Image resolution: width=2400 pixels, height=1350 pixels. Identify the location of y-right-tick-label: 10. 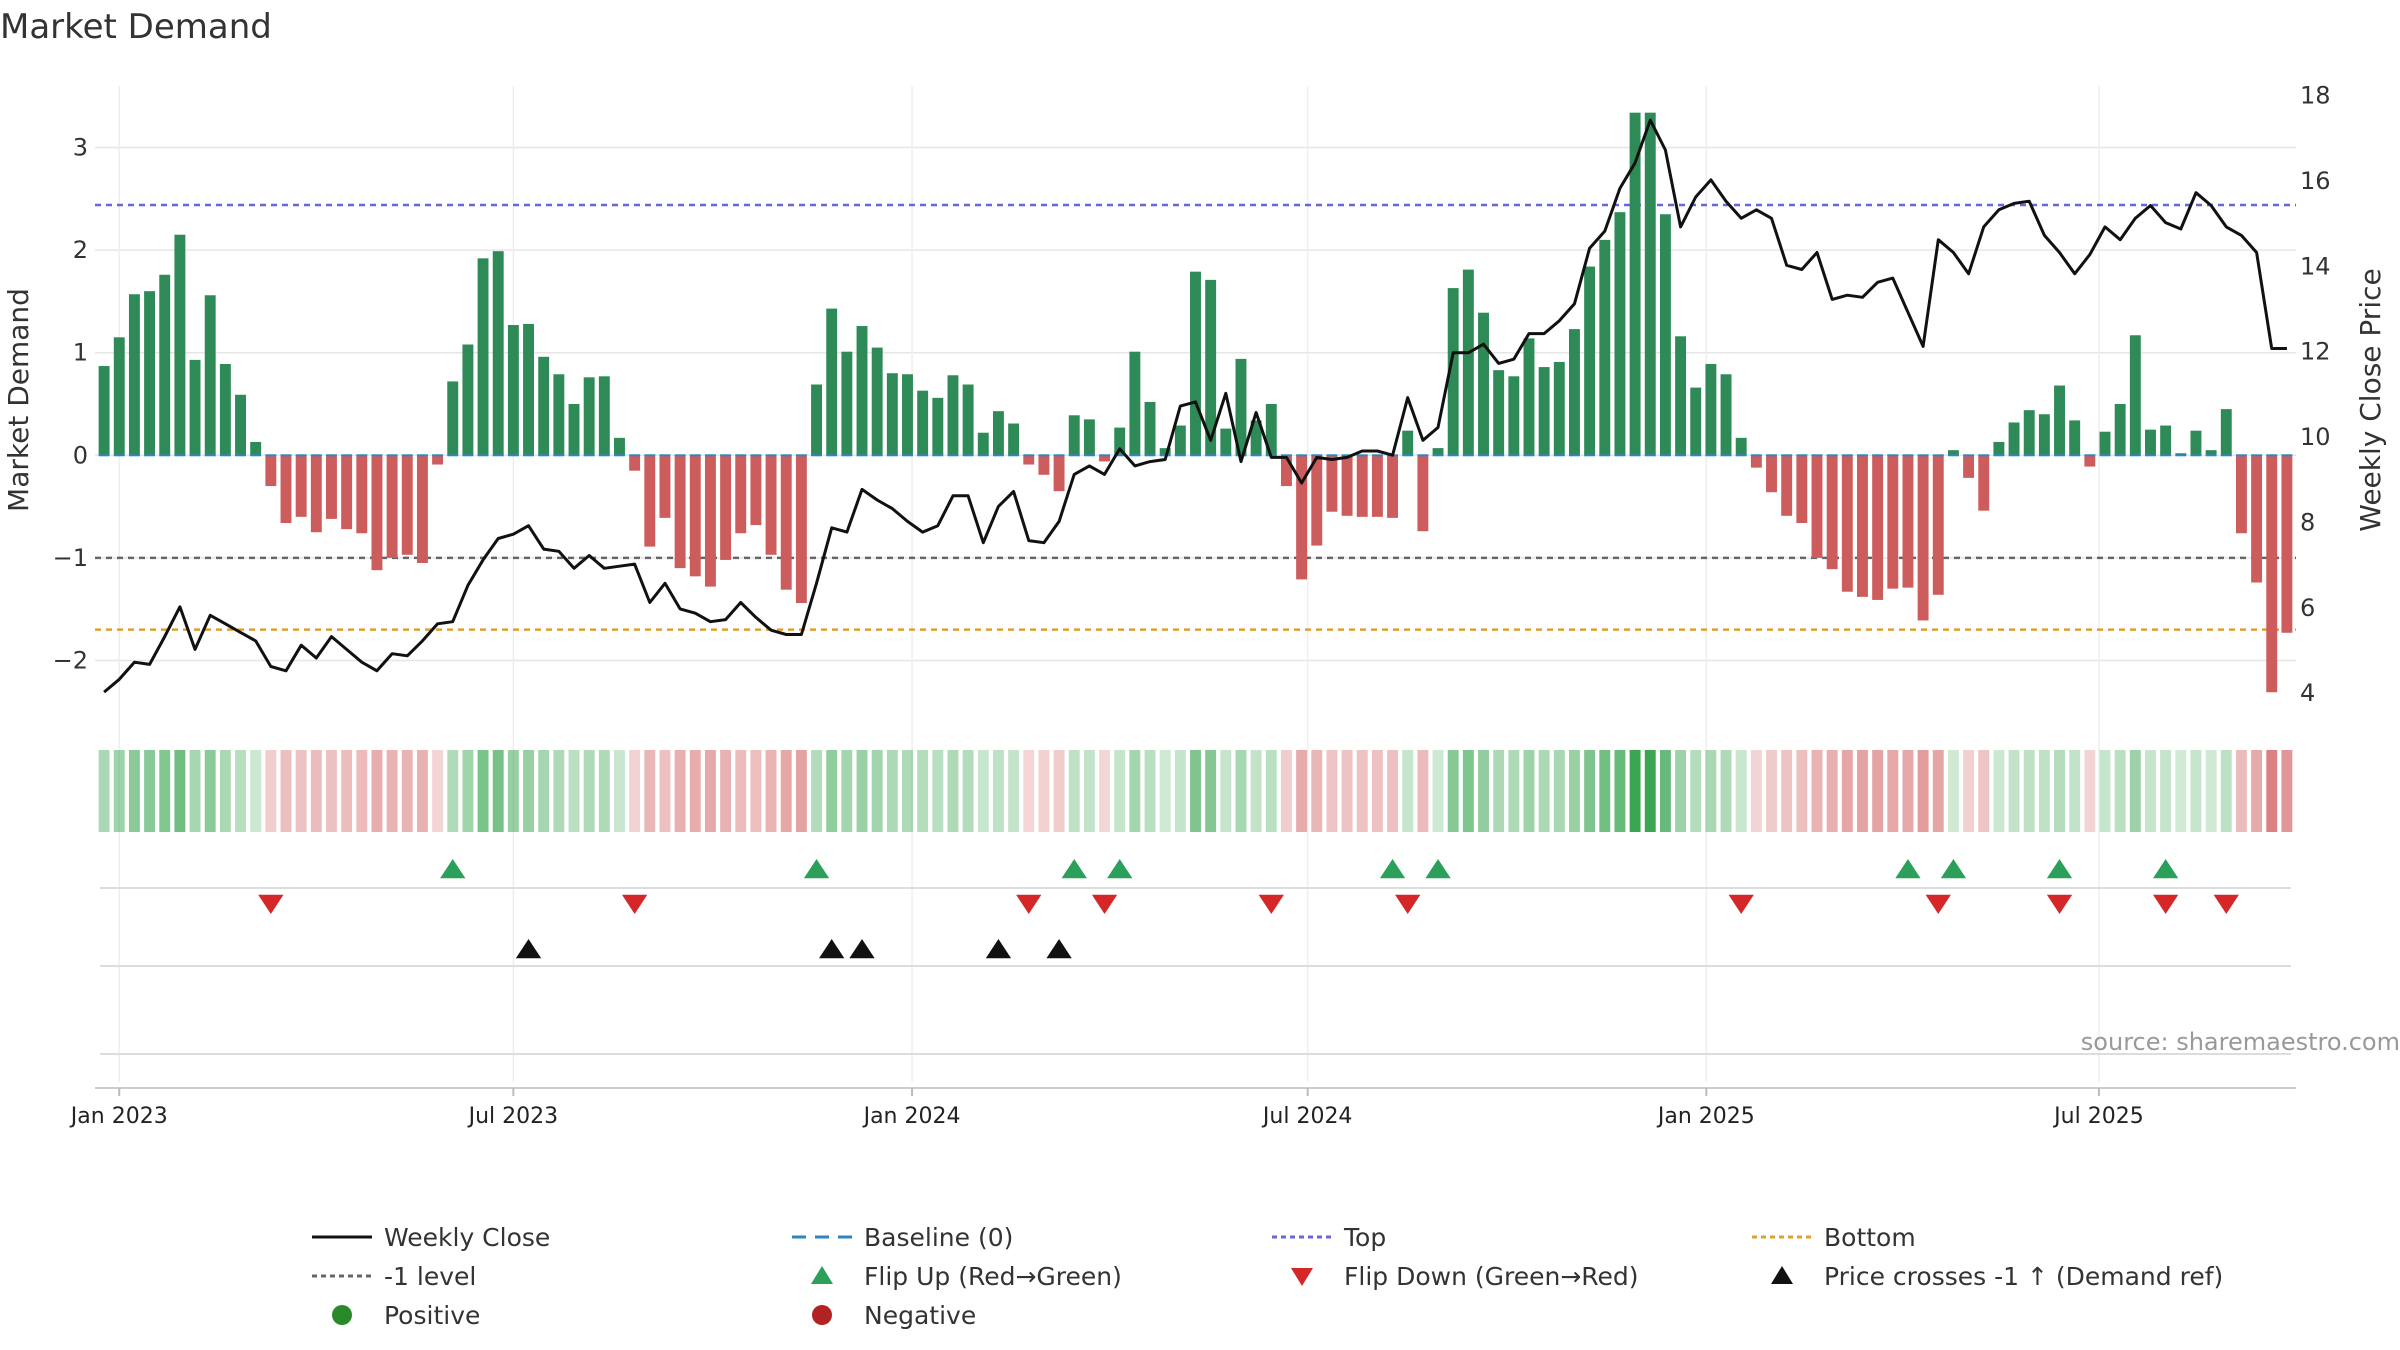
(2315, 437).